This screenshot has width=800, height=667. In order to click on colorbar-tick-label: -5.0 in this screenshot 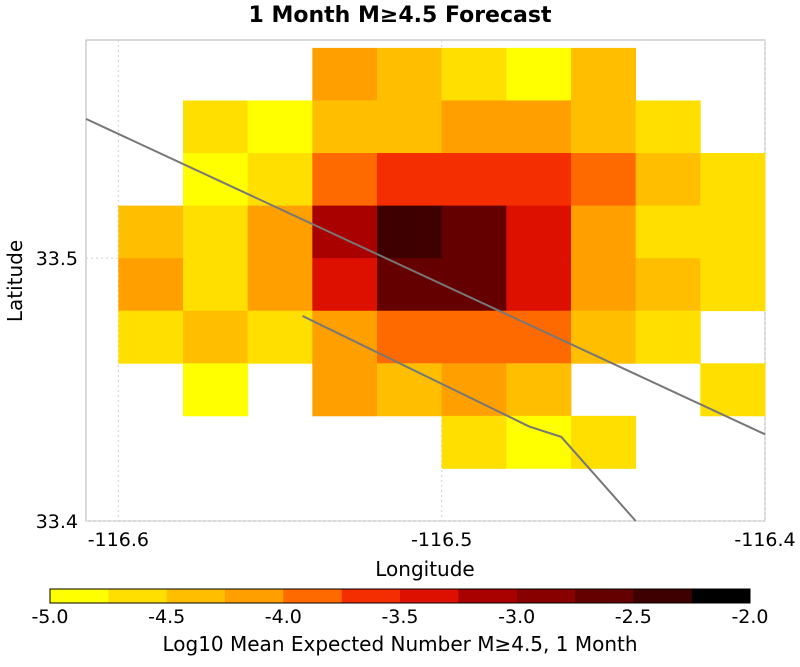, I will do `click(49, 617)`.